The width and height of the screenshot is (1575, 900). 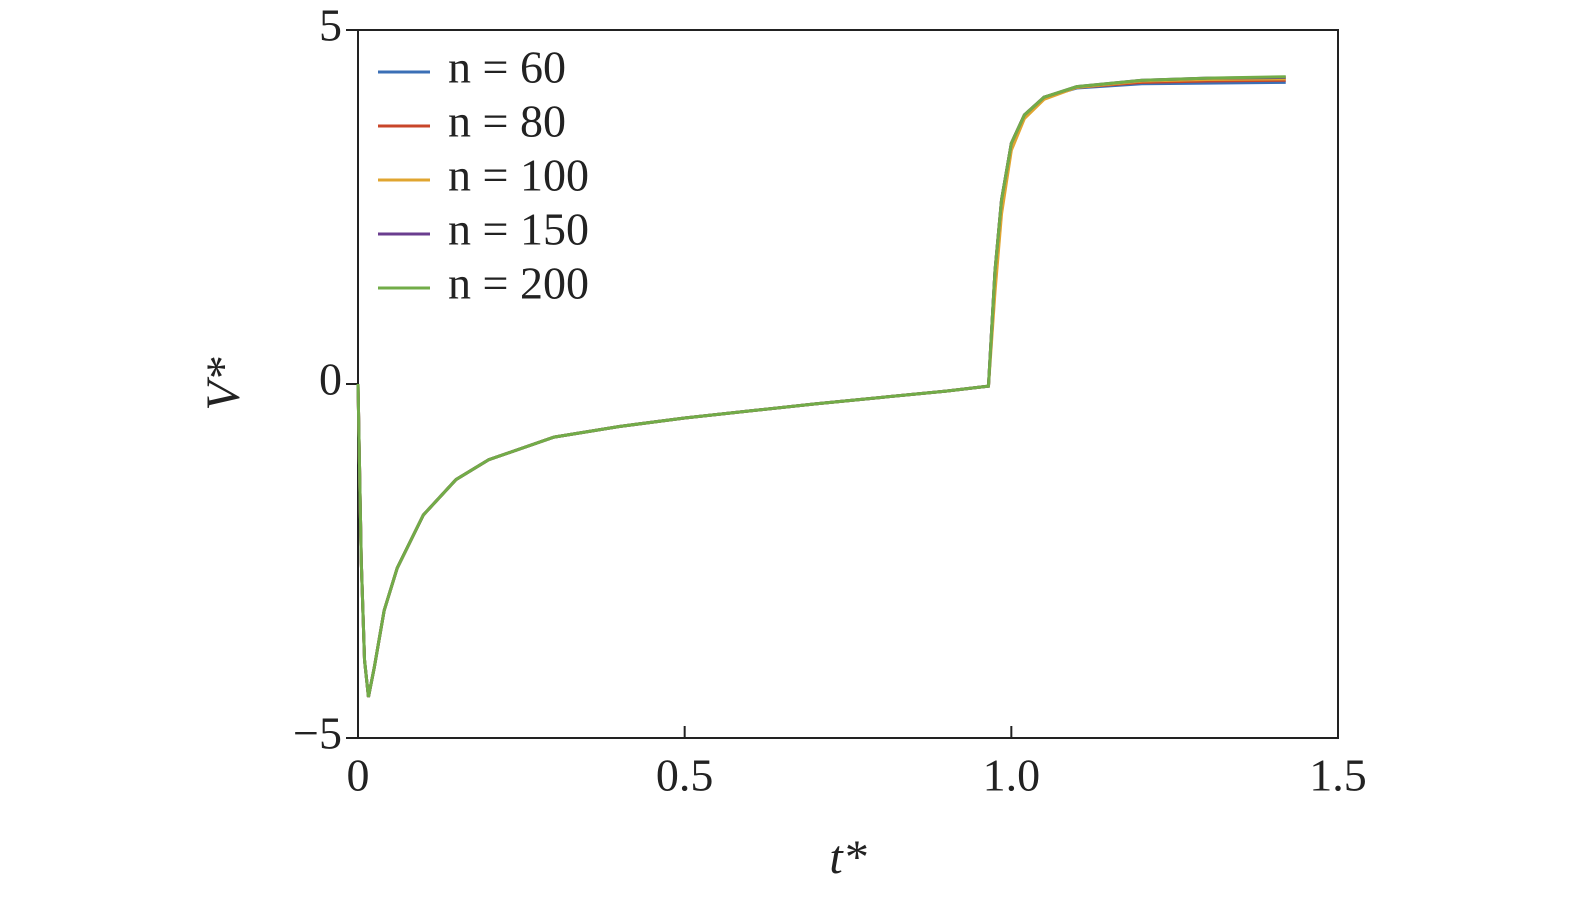 I want to click on y-tick-label: −5, so click(x=317, y=733).